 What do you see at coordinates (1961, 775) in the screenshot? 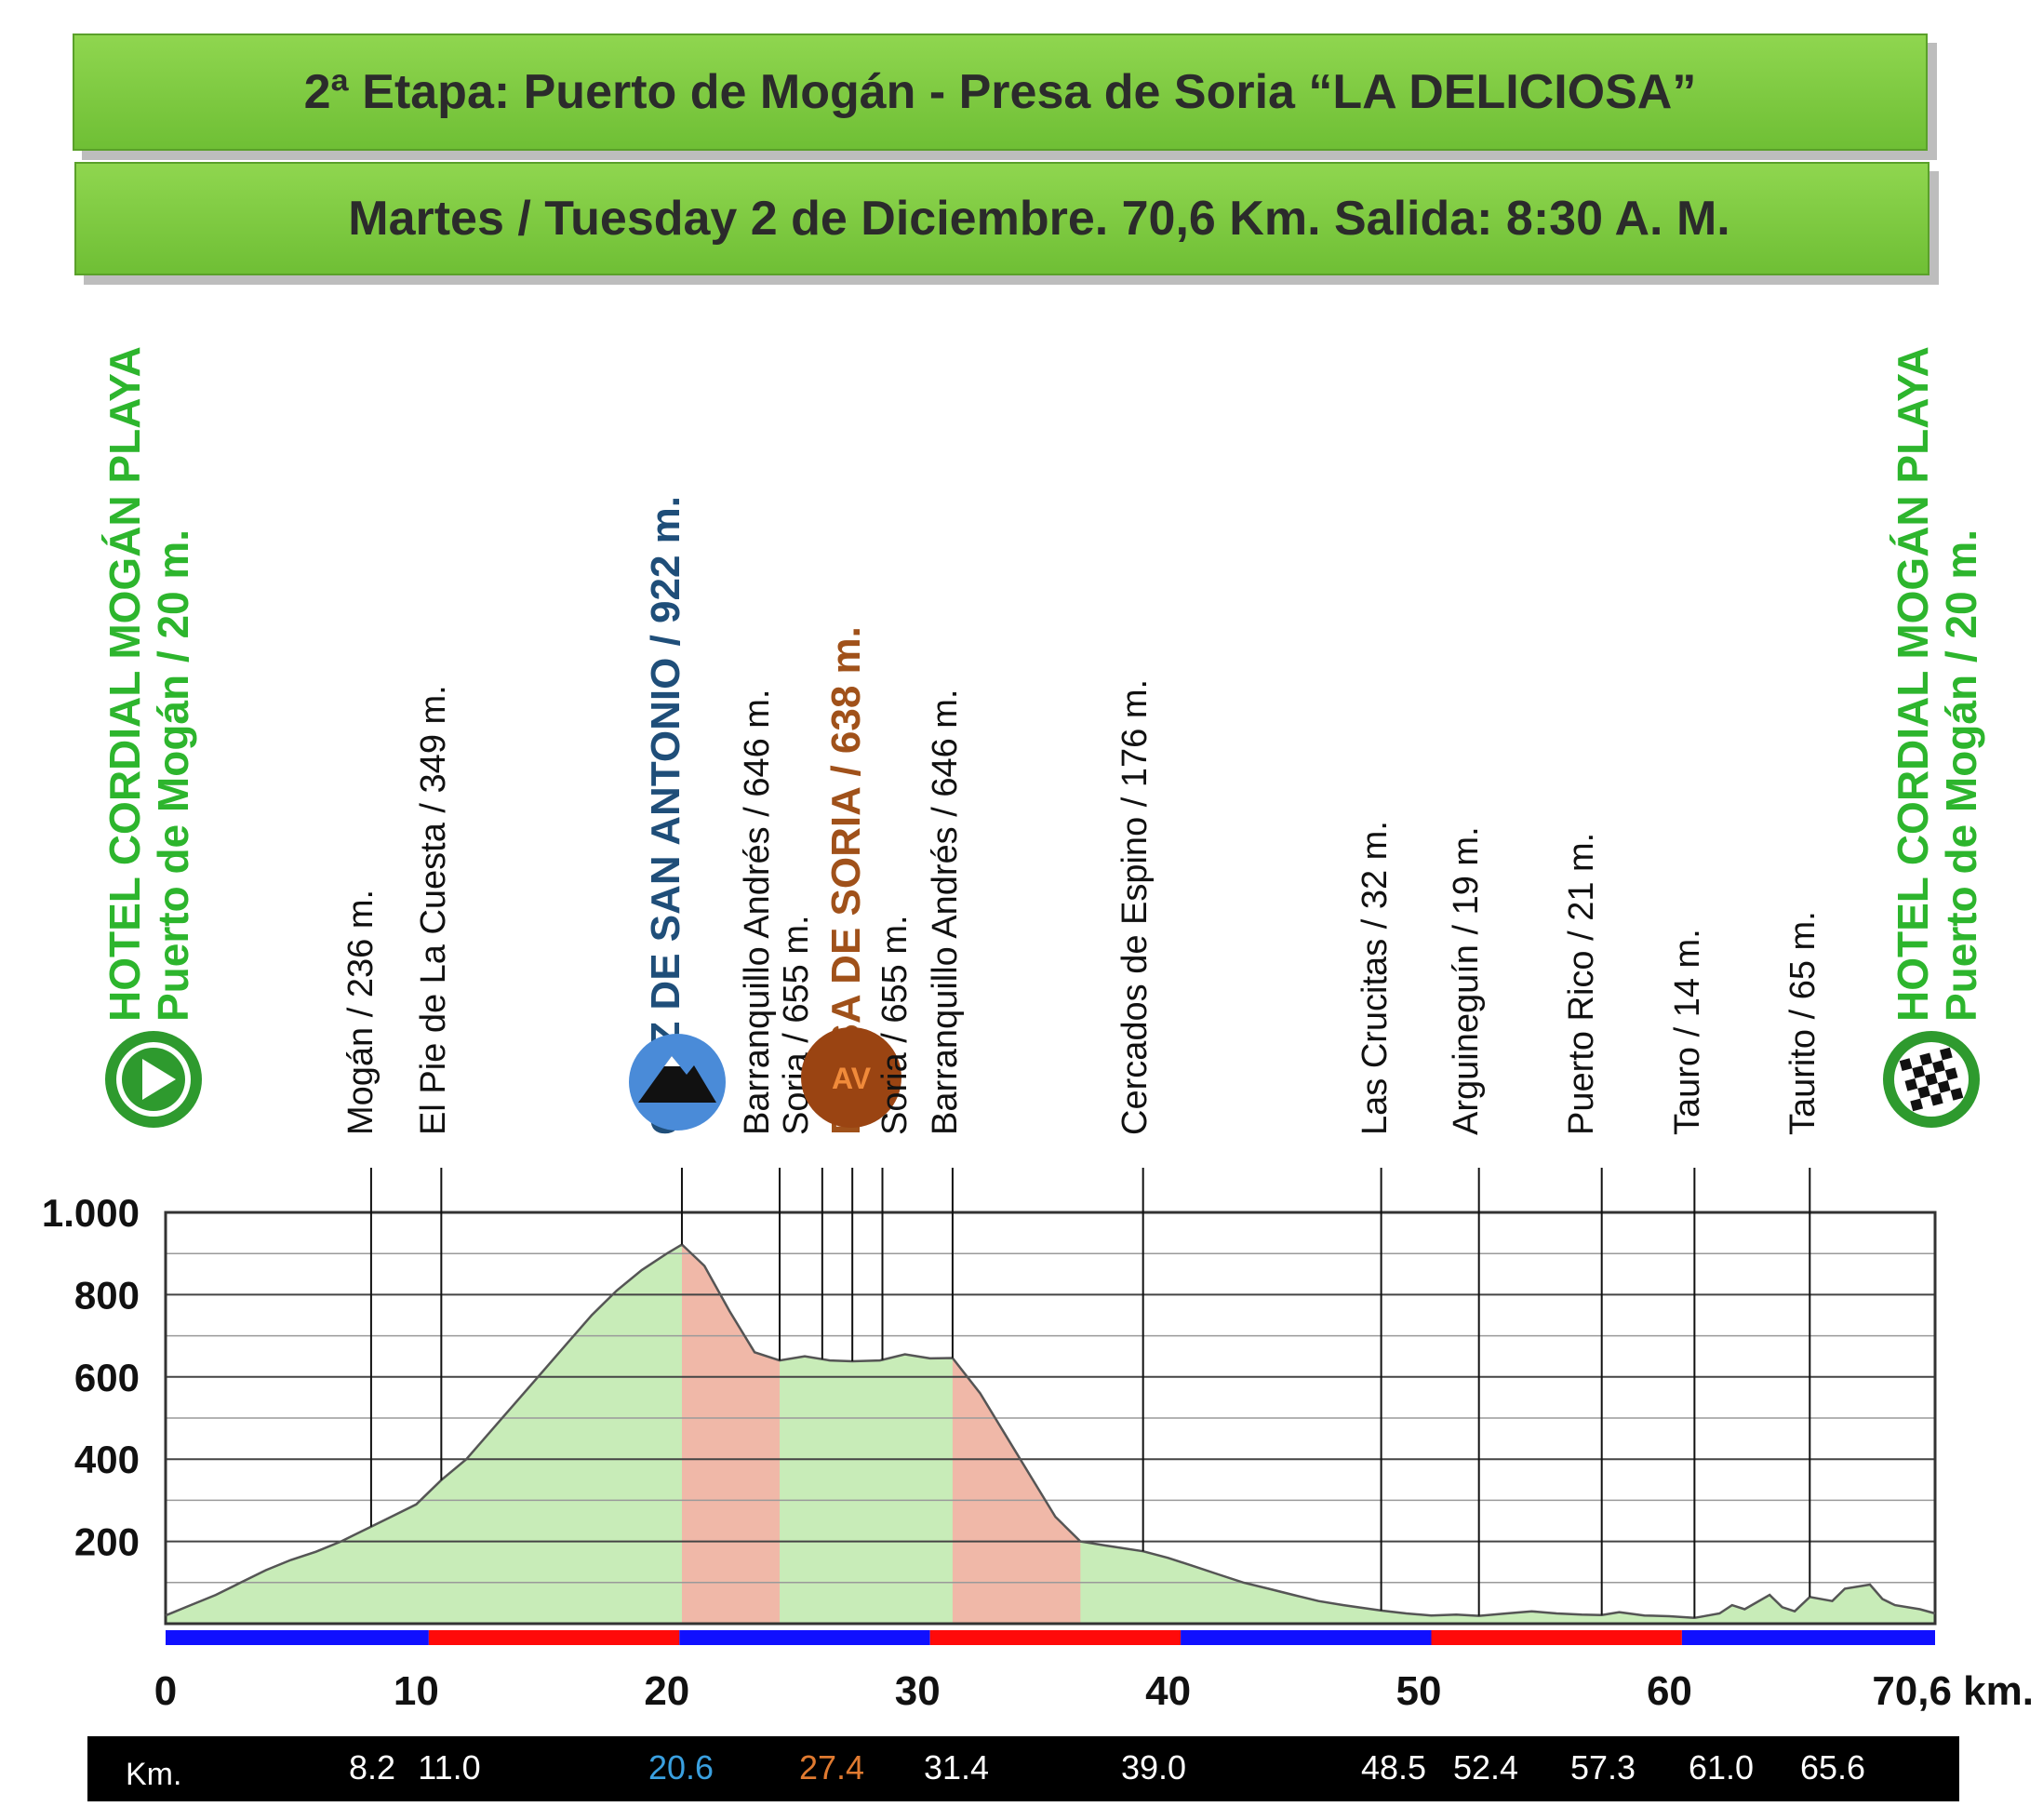
I see `marker-label-15-1: Puerto de Mogán / 20 m.` at bounding box center [1961, 775].